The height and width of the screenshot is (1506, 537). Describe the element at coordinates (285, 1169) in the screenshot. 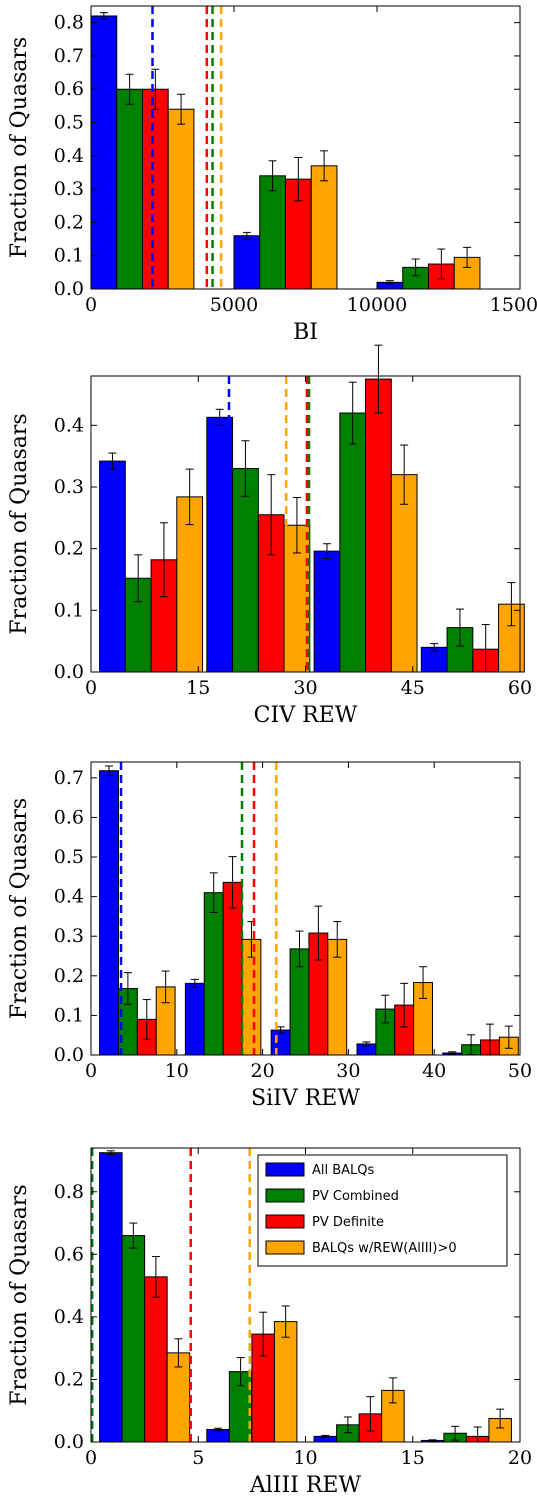

I see `legend-swatch-all-balqs` at that location.